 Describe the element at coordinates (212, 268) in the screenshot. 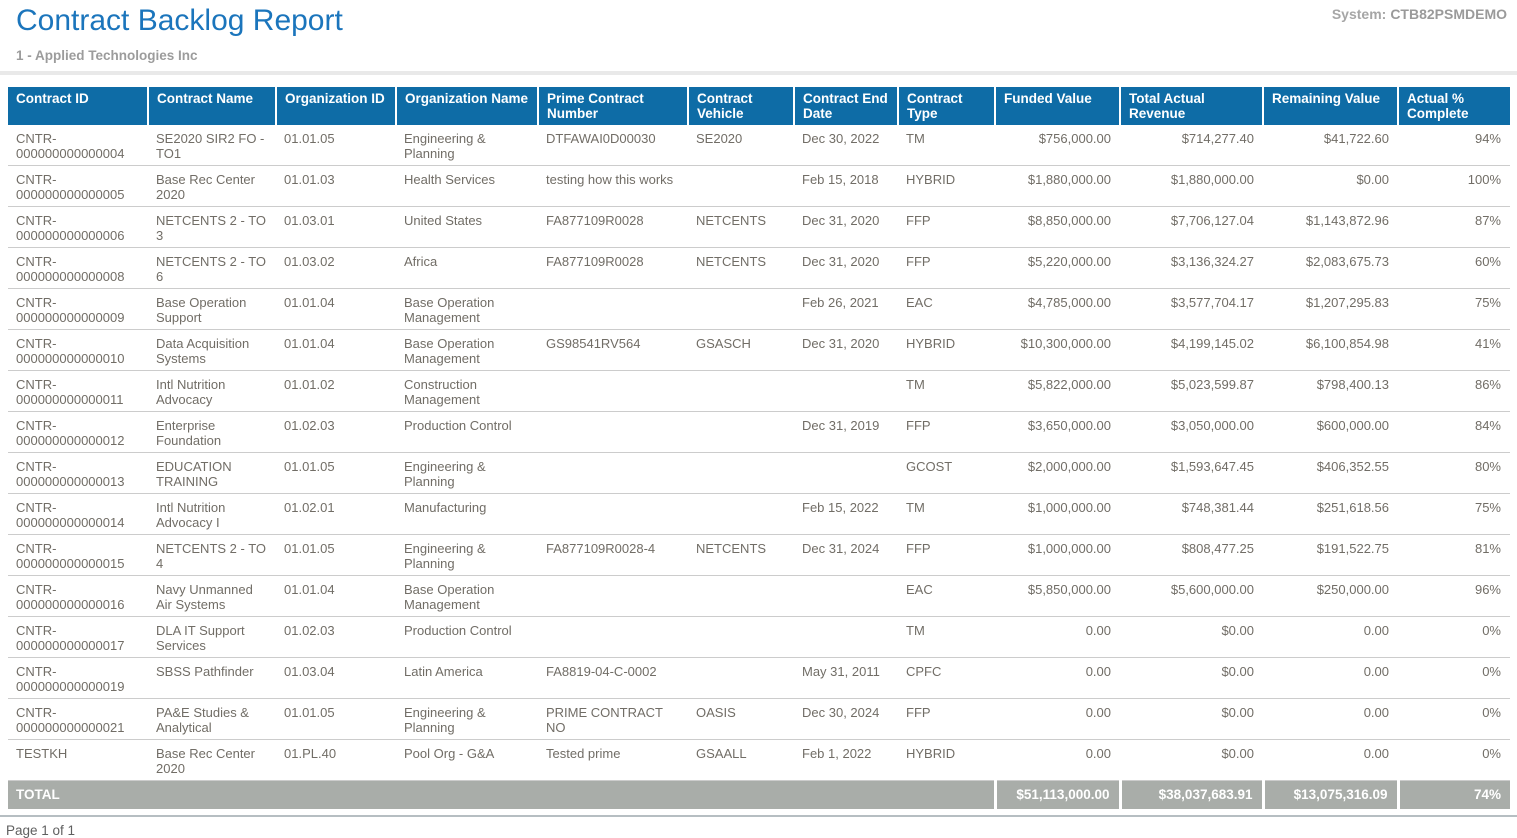

I see `cell-contract-name: NETCENTS 2 - TO 6` at that location.